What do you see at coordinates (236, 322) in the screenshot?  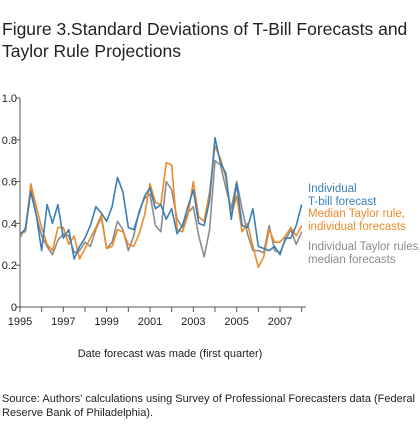 I see `x-tick-label: 2005` at bounding box center [236, 322].